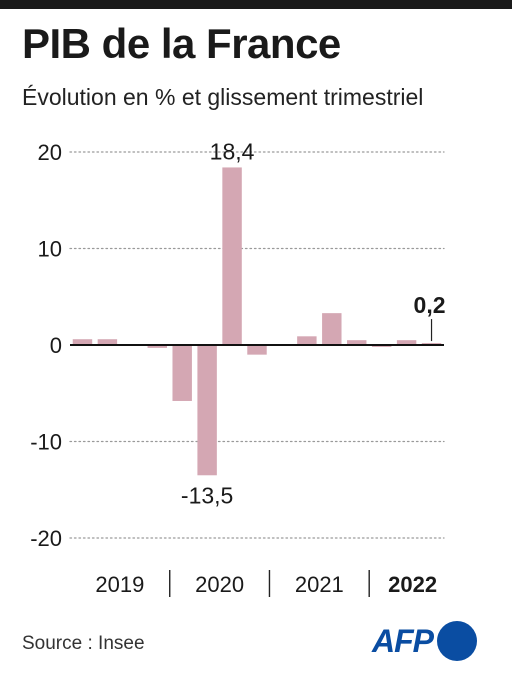  What do you see at coordinates (50, 152) in the screenshot?
I see `y-tick-label: 20` at bounding box center [50, 152].